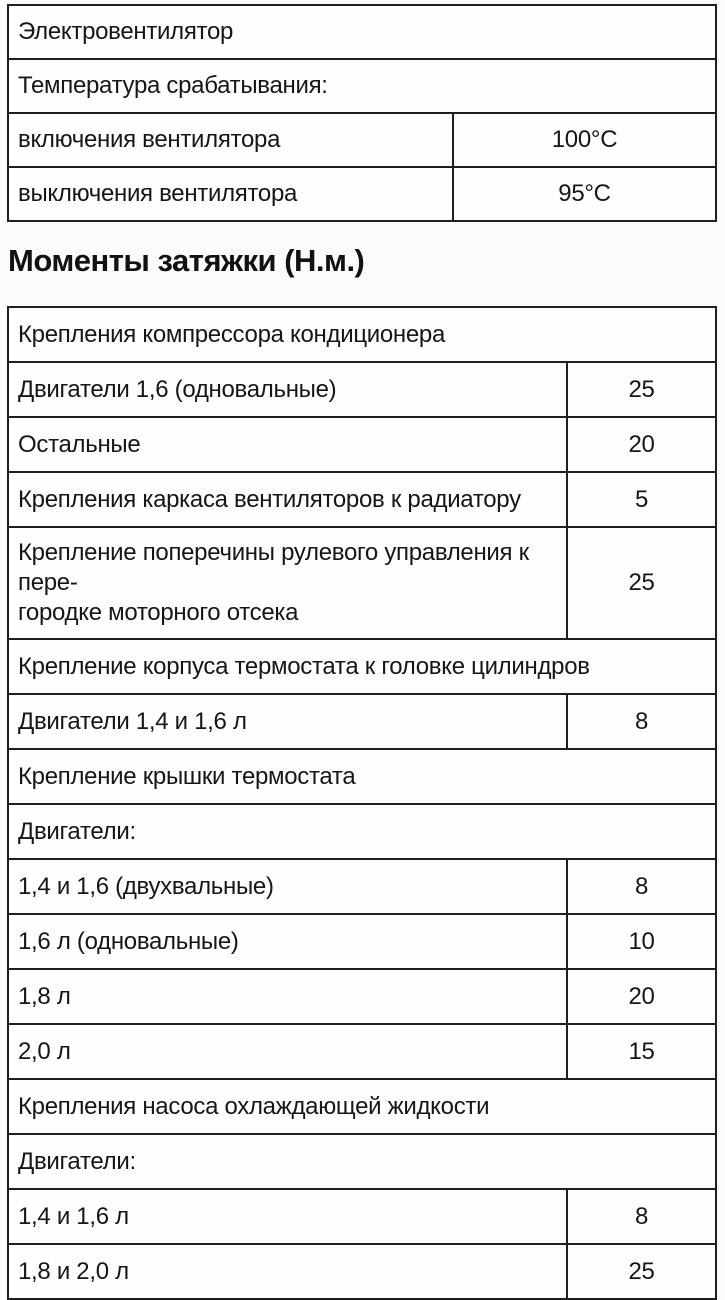 This screenshot has width=725, height=1300. What do you see at coordinates (362, 775) in the screenshot?
I see `table-row: Крепление крышки термостата` at bounding box center [362, 775].